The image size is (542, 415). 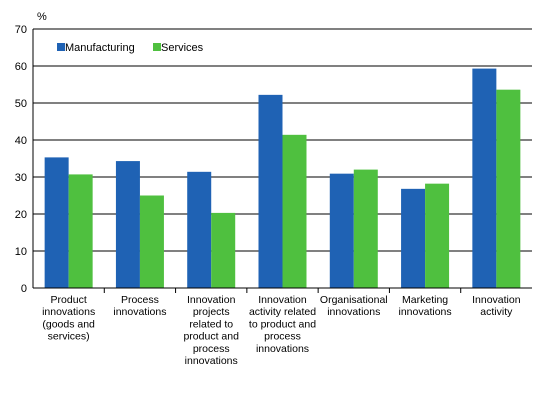 What do you see at coordinates (21, 30) in the screenshot?
I see `y-tick-label: 70` at bounding box center [21, 30].